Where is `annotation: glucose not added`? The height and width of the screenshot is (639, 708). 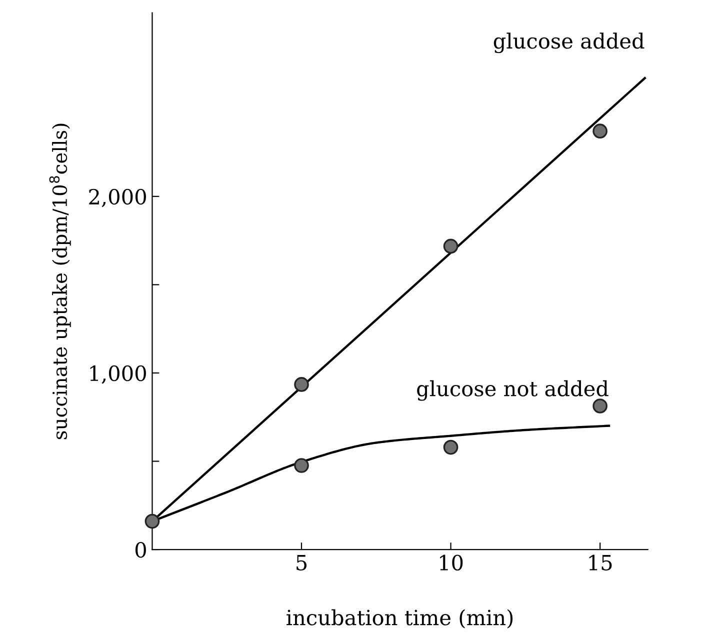 annotation: glucose not added is located at coordinates (512, 390).